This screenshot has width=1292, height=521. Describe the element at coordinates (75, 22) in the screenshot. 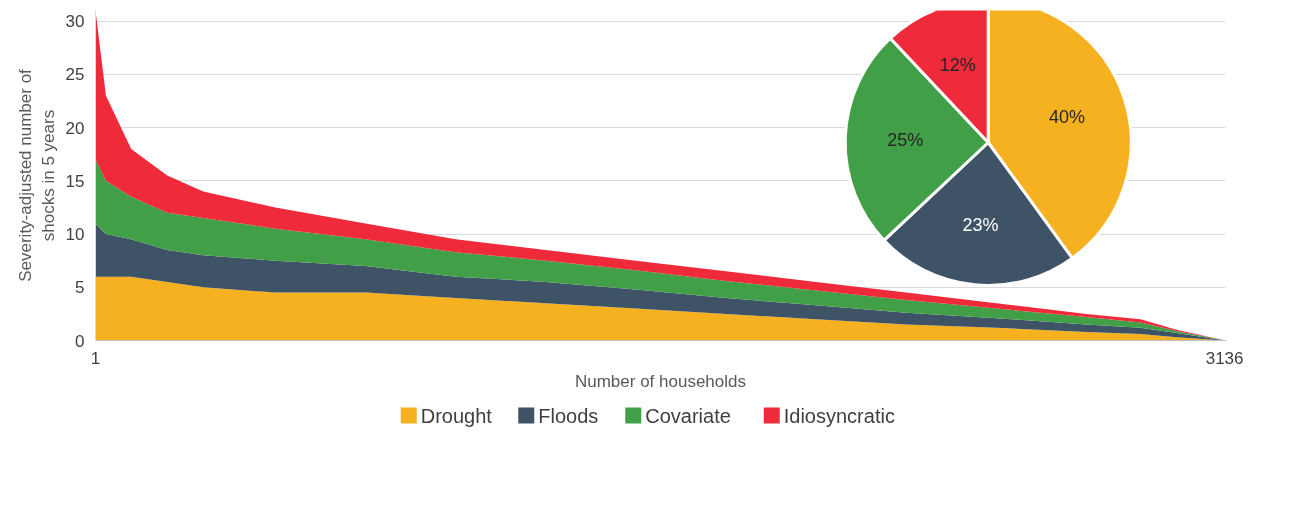

I see `y-tick-label: 30` at that location.